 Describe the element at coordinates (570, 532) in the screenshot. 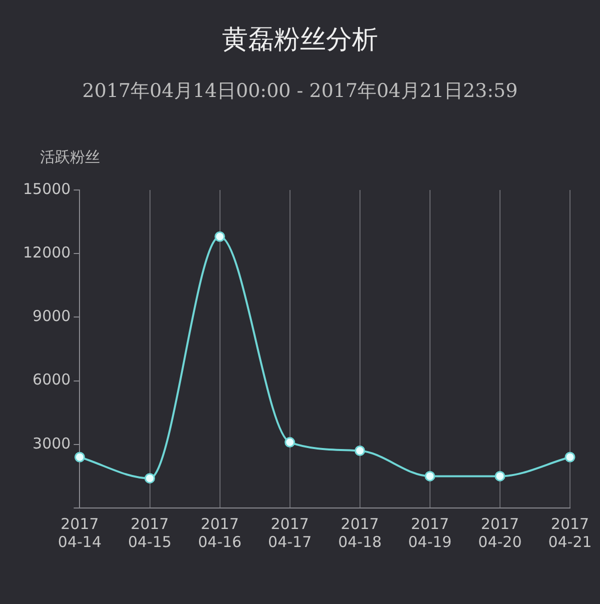

I see `x-tick-label: 2017 04-21` at that location.